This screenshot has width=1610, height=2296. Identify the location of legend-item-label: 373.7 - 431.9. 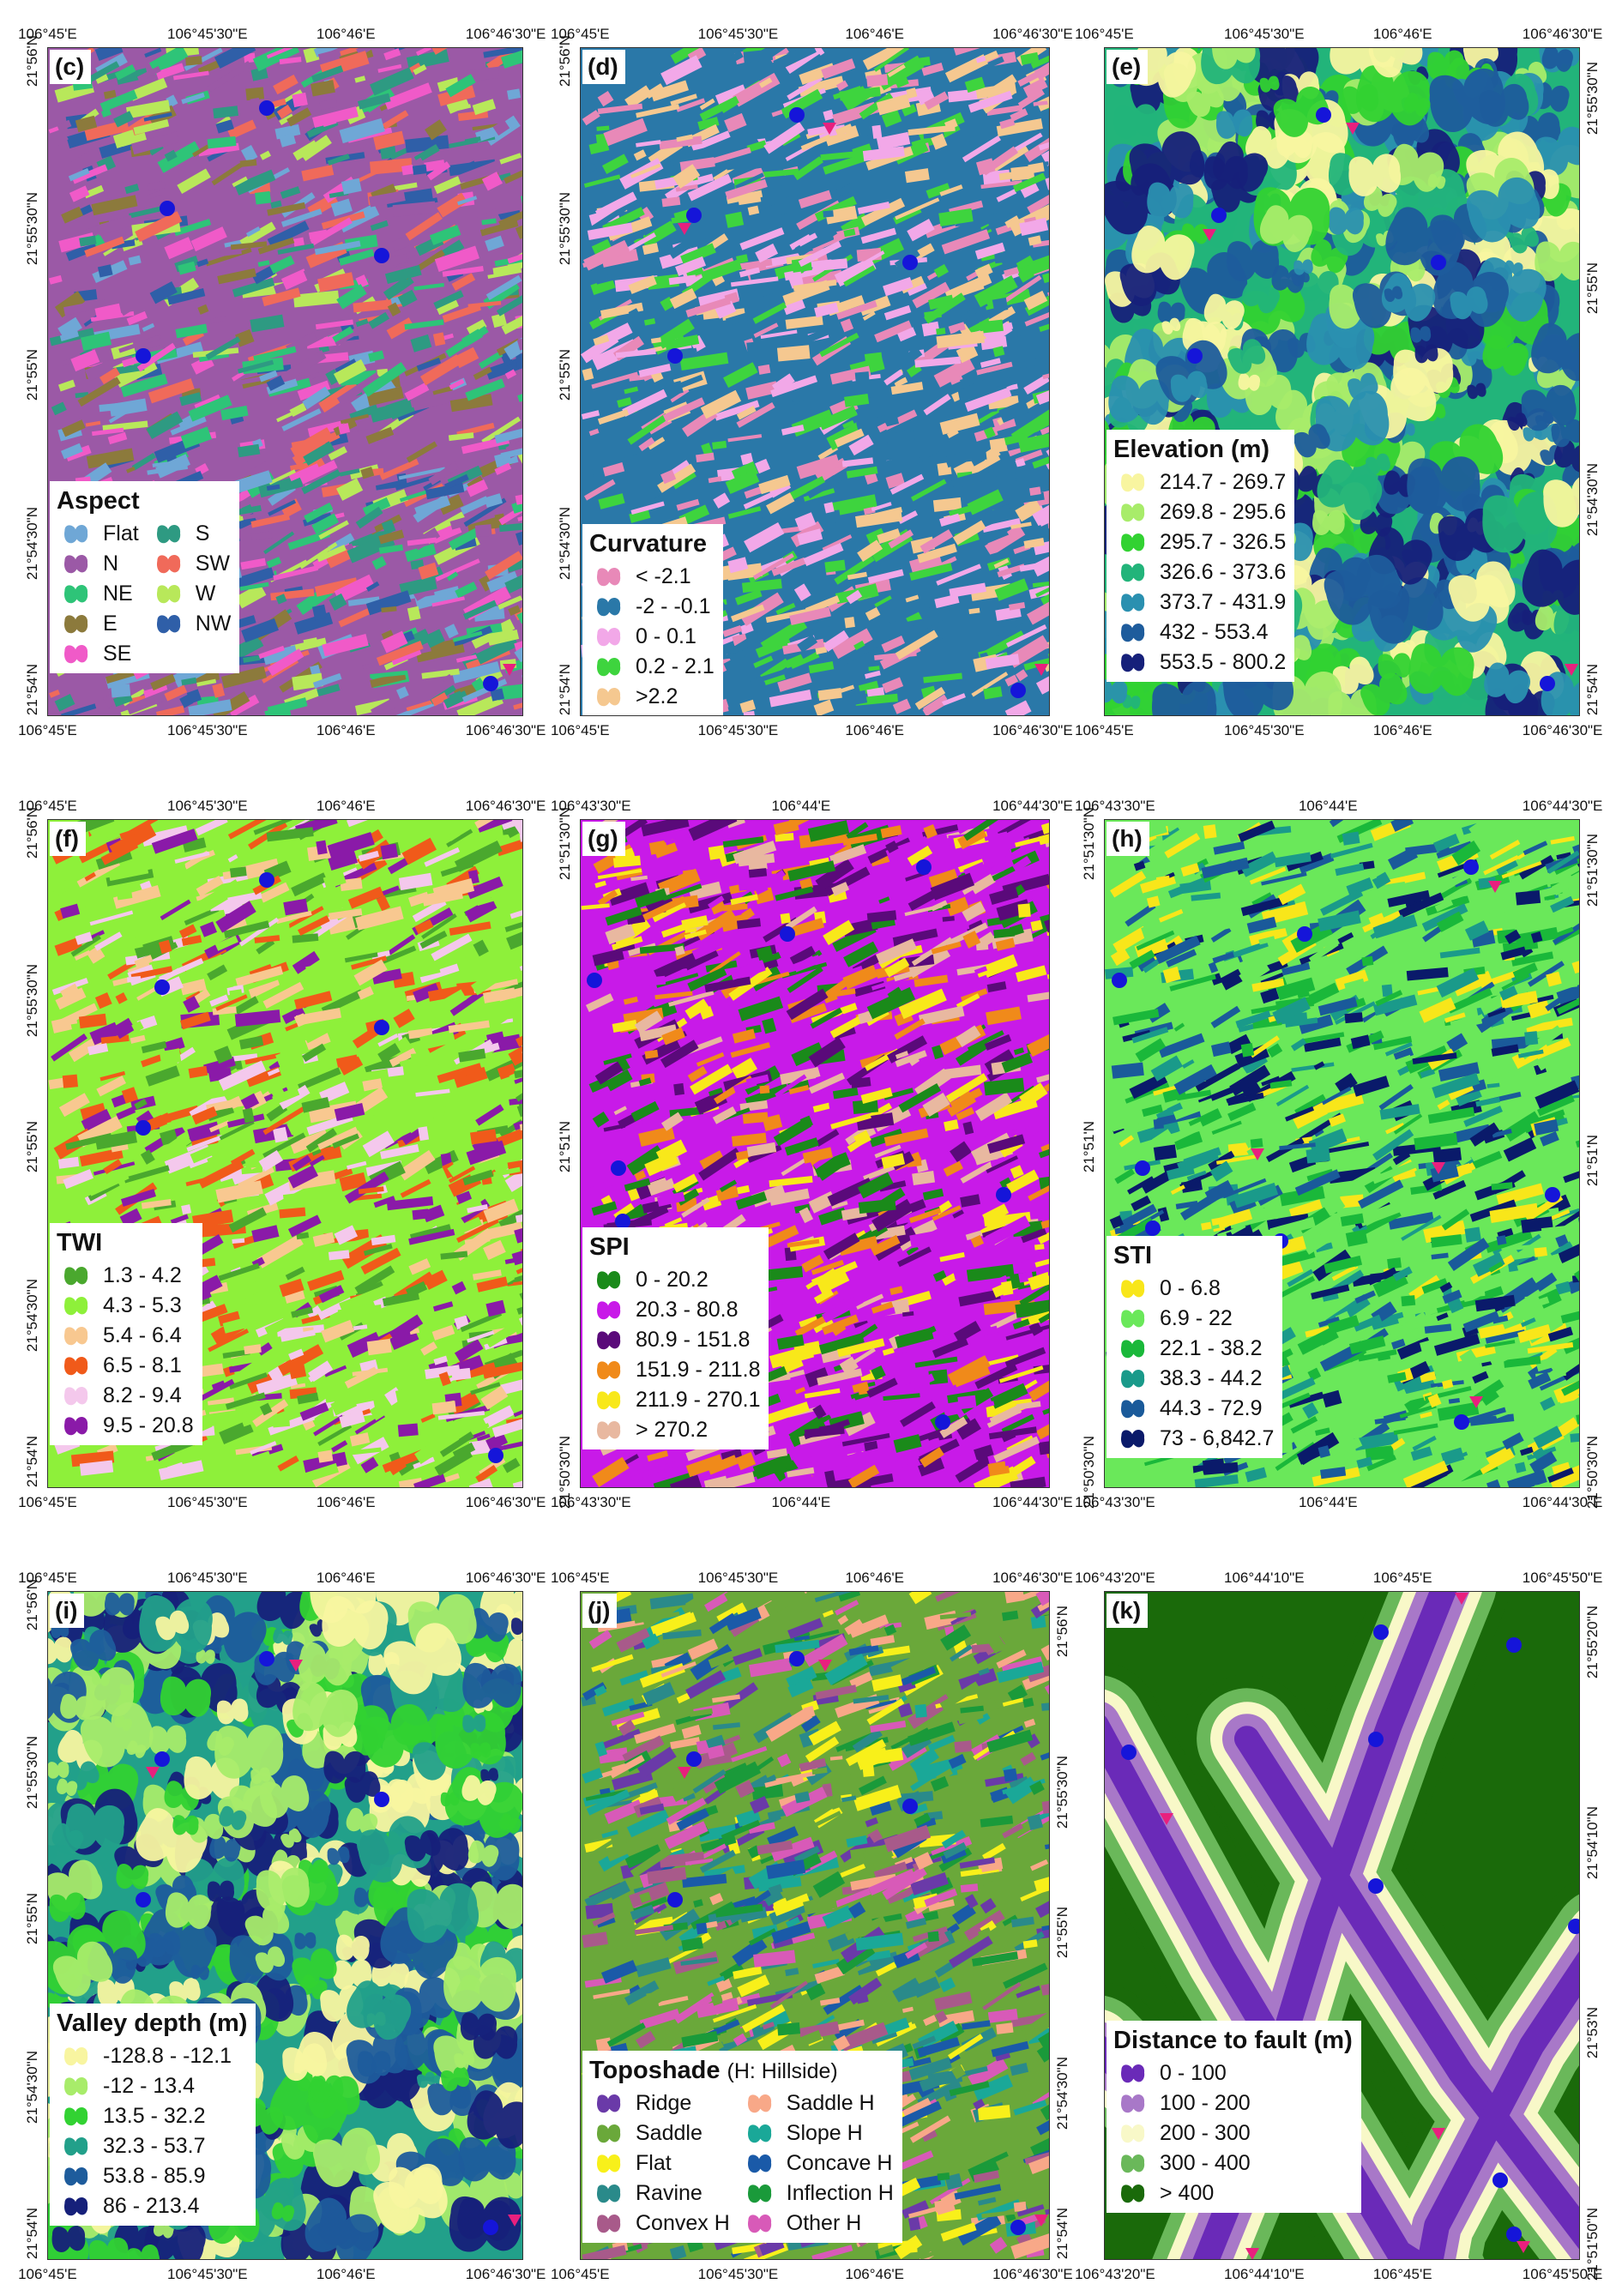
(1223, 602).